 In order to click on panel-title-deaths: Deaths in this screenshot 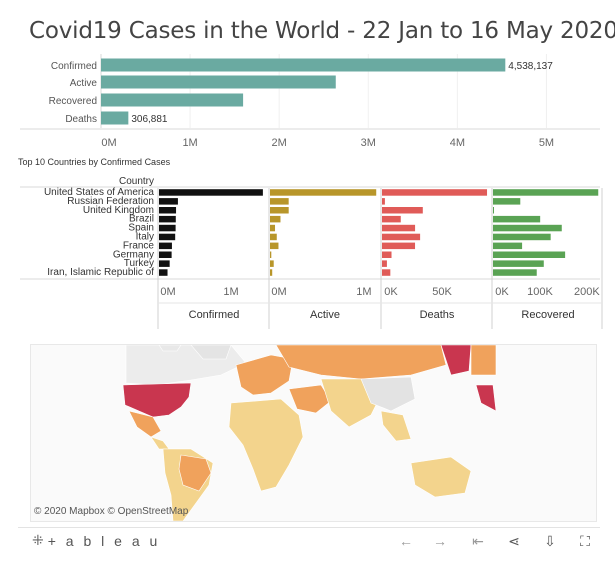, I will do `click(437, 315)`.